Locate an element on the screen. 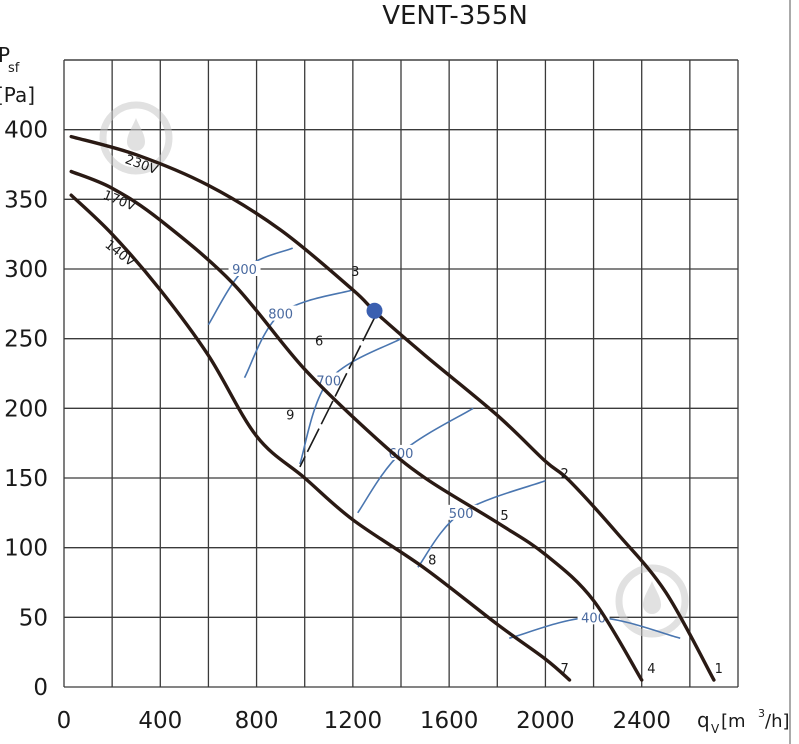 Image resolution: width=799 pixels, height=744 pixels. x-axis-label-end: /h] is located at coordinates (777, 721).